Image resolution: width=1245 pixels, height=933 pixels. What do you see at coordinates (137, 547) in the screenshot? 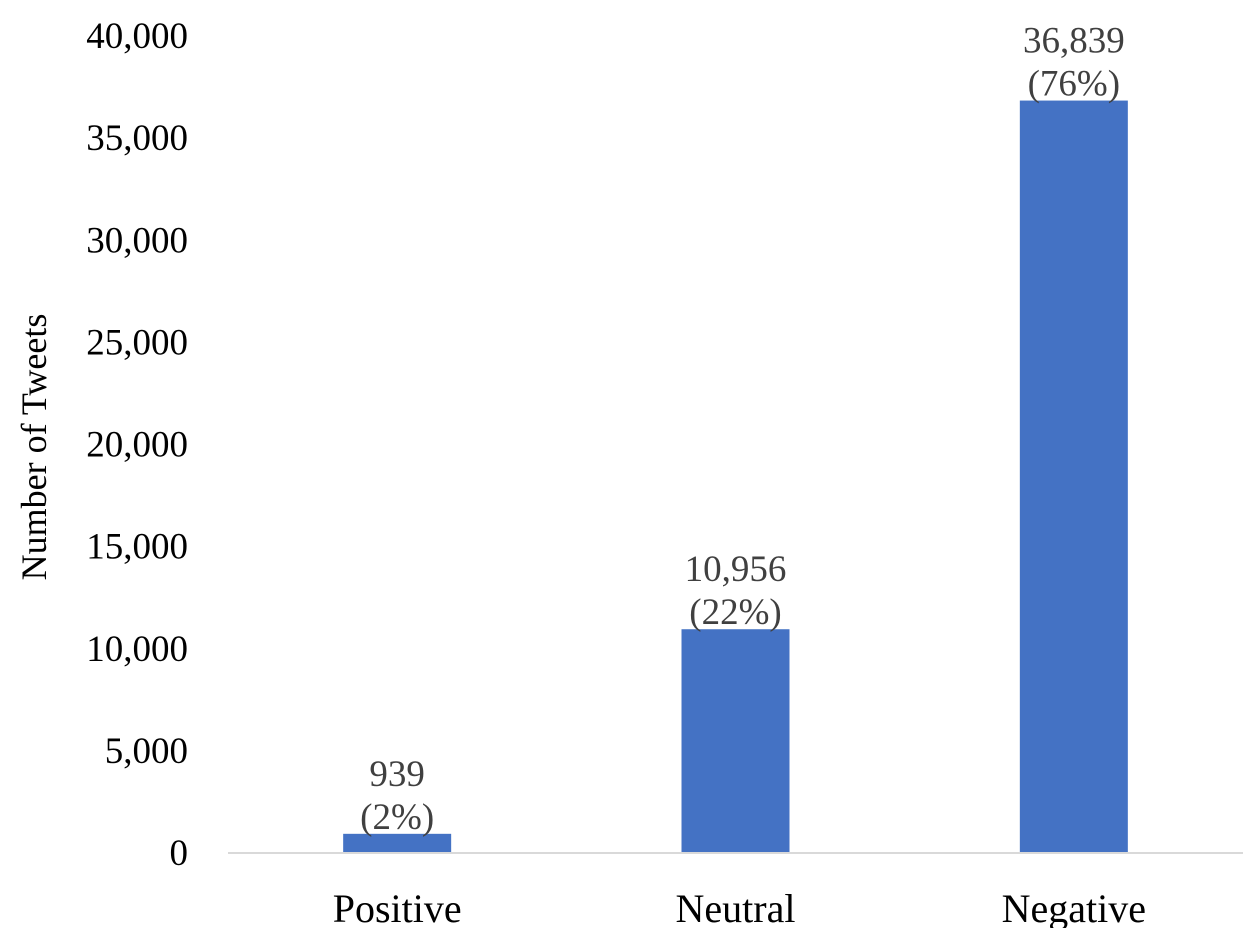
I see `y-tick-label: 15,000` at bounding box center [137, 547].